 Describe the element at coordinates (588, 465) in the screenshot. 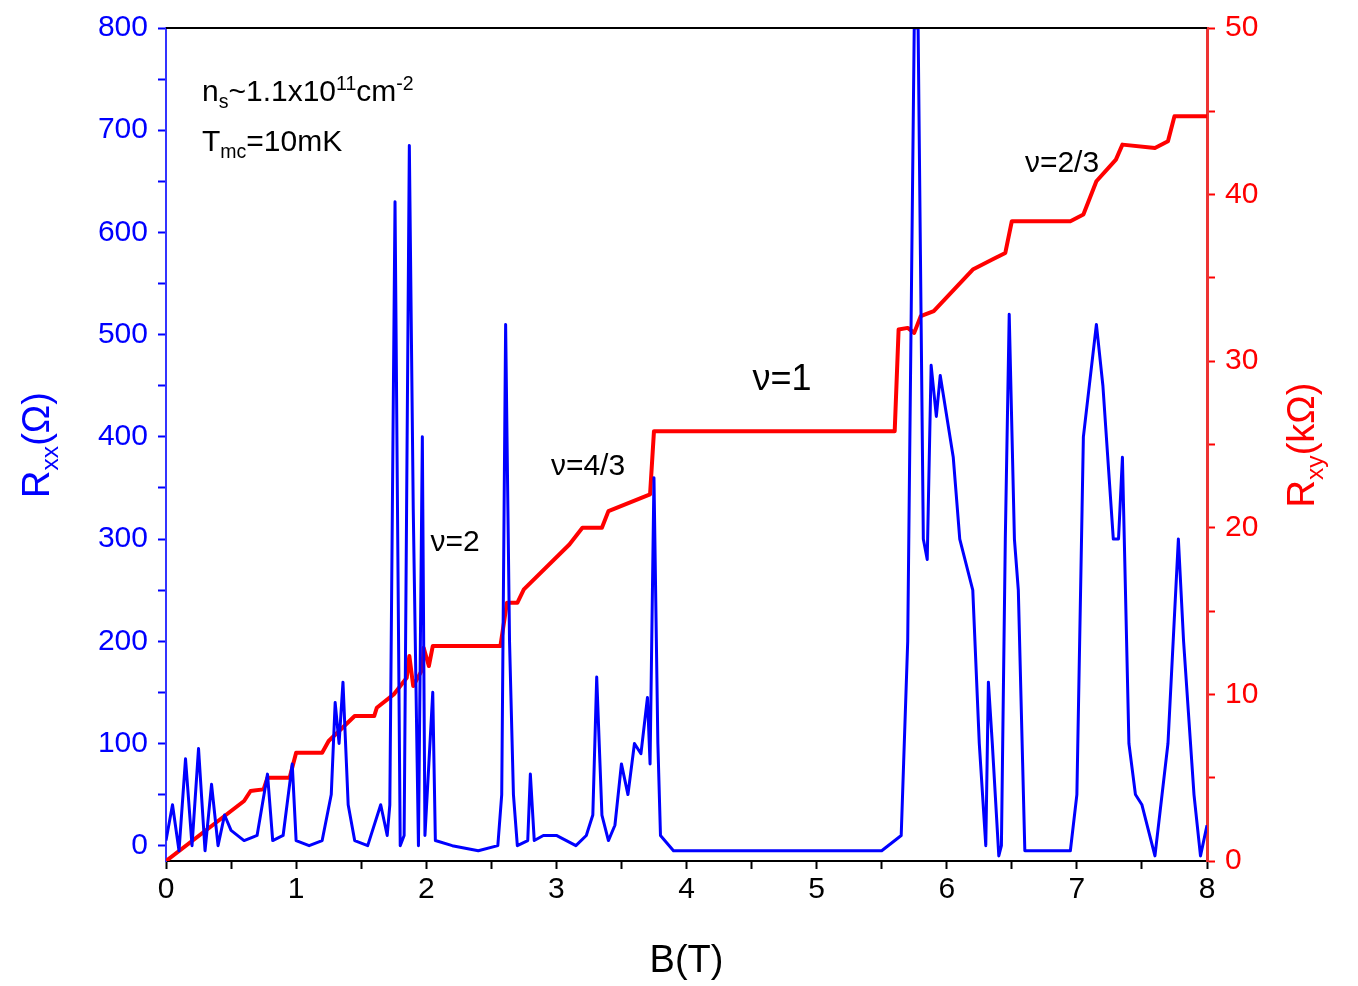

I see `annotation: ν=4/3` at that location.